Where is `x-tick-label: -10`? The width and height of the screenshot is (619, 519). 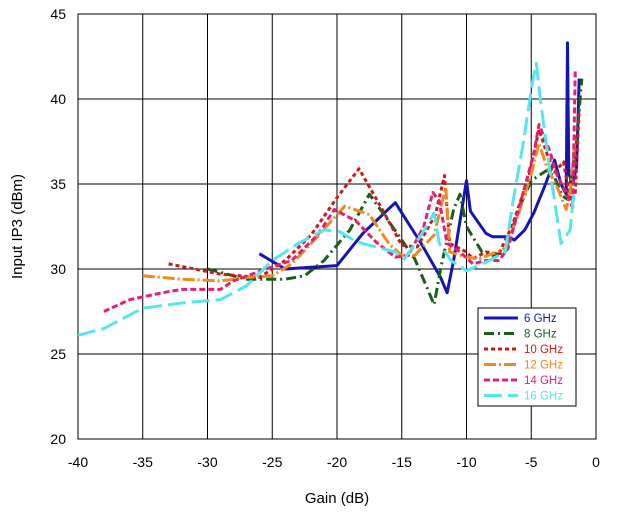
x-tick-label: -10 is located at coordinates (466, 462).